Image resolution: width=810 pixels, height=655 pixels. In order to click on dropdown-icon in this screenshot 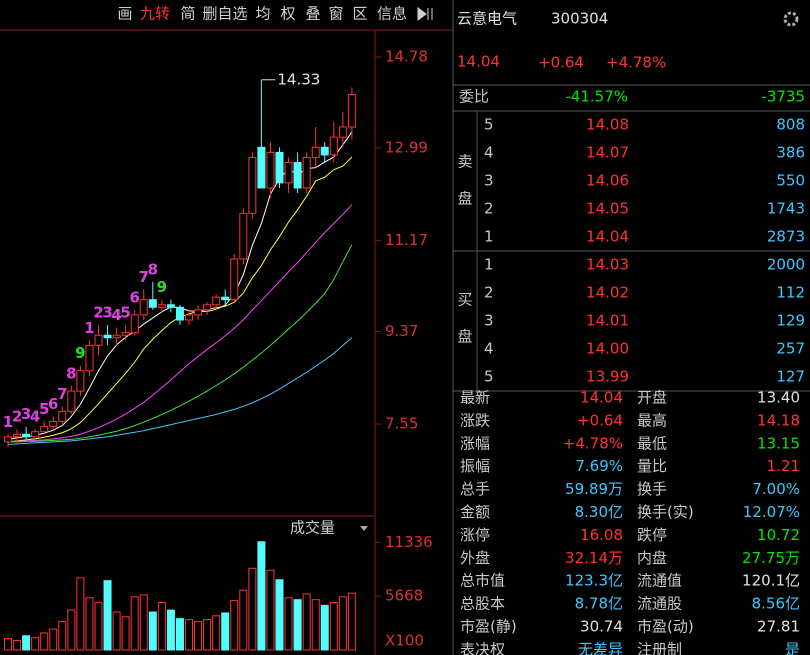, I will do `click(364, 528)`.